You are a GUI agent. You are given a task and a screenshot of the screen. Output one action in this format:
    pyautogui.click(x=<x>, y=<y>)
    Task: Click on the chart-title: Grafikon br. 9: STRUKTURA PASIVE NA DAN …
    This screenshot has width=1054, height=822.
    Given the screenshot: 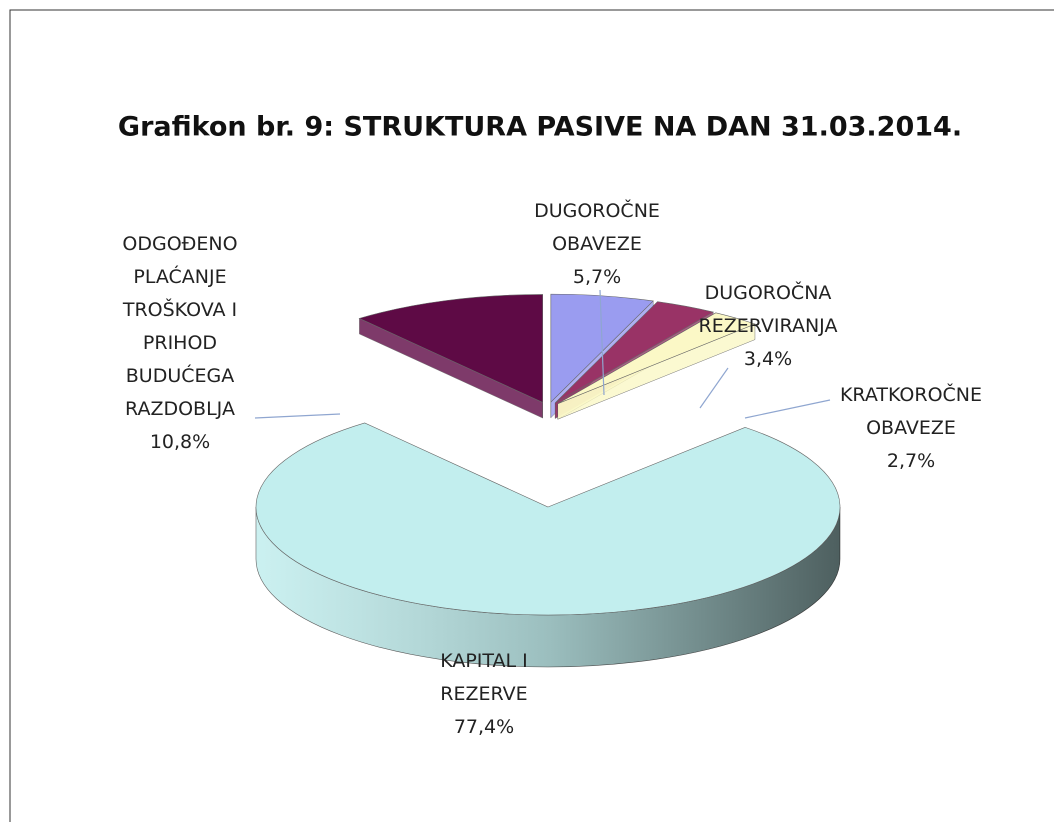 What is the action you would take?
    pyautogui.click(x=540, y=127)
    